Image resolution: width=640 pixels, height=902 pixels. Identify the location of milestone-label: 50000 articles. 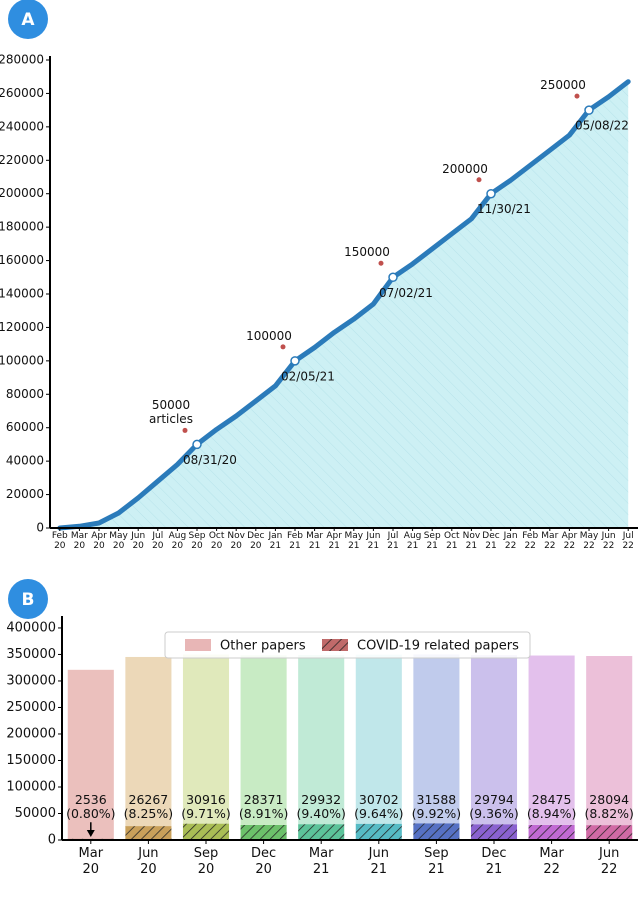
(171, 412).